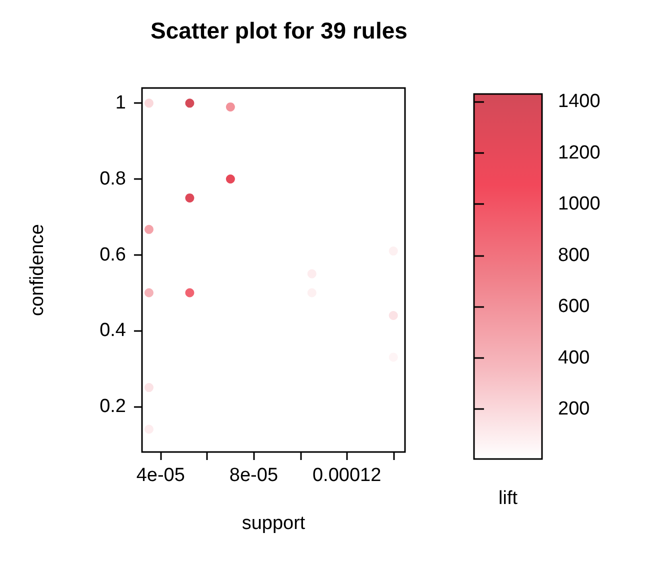  Describe the element at coordinates (579, 153) in the screenshot. I see `color-bar-label: 1200` at that location.